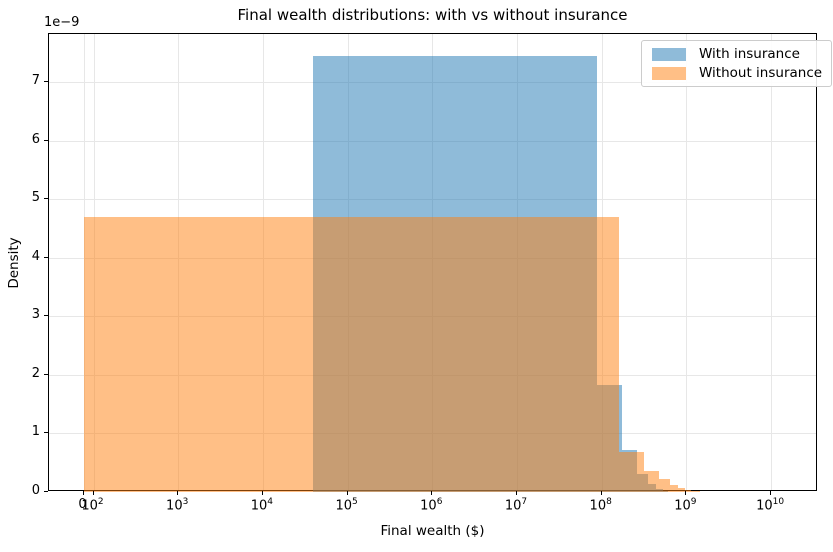 The width and height of the screenshot is (833, 552). Describe the element at coordinates (35, 490) in the screenshot. I see `y-tick-label: 0` at that location.